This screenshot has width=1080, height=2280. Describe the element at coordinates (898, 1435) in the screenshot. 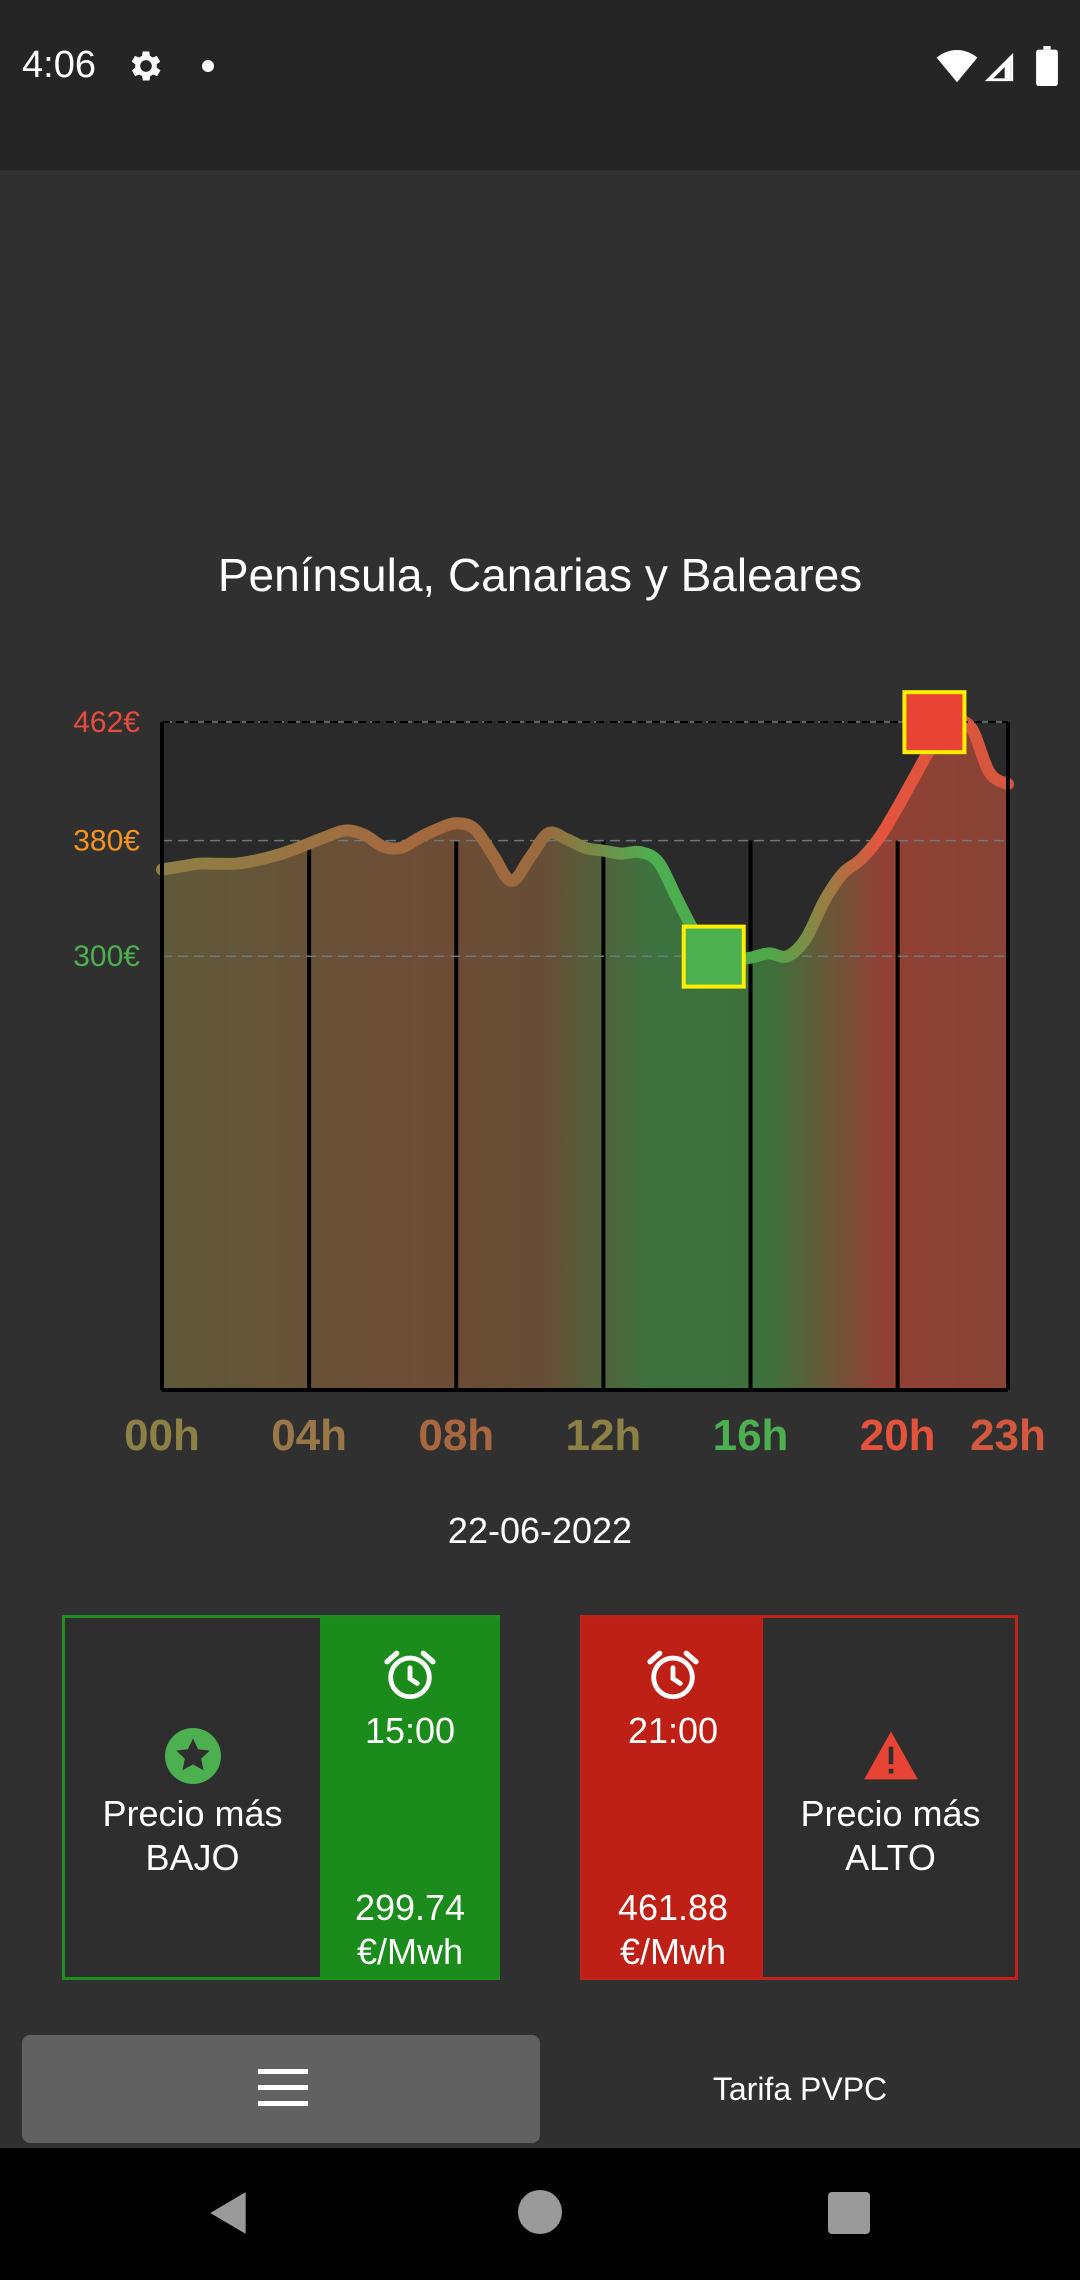

I see `x-tick-label-20h: 20h` at that location.